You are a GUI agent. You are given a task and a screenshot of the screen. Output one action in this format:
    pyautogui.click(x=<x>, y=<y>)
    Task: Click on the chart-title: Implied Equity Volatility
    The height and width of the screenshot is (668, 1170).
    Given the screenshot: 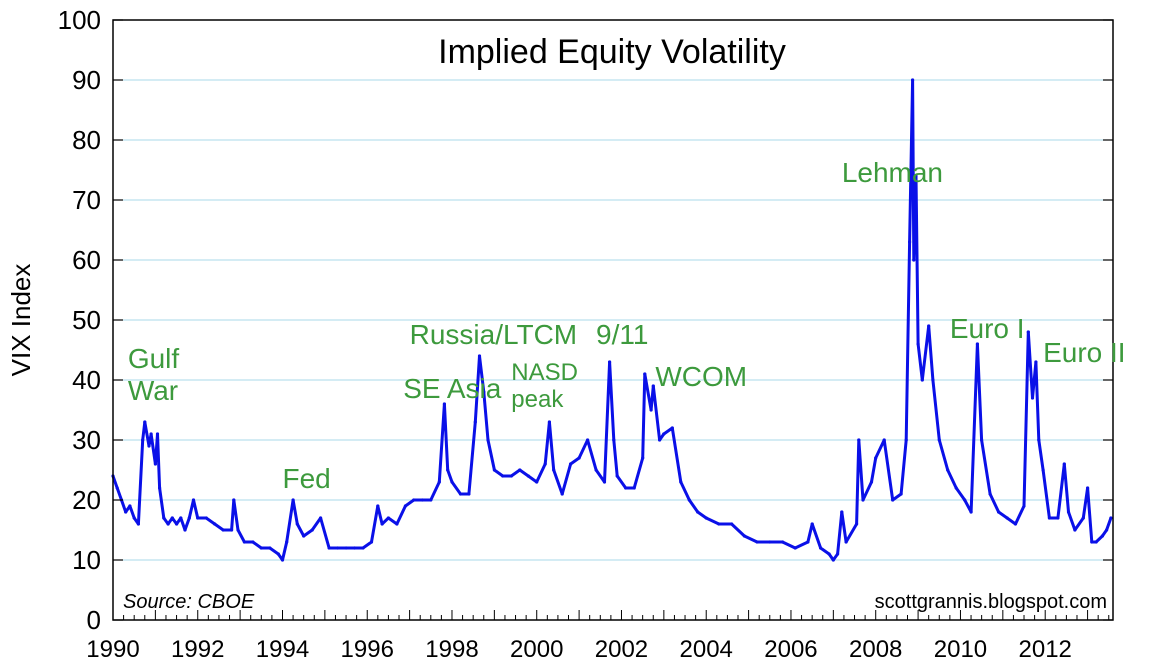 What is the action you would take?
    pyautogui.click(x=612, y=52)
    